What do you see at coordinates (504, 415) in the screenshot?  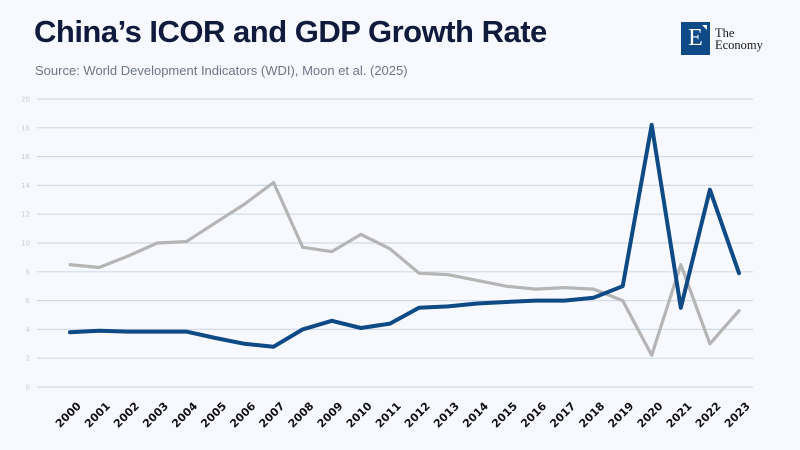 I see `x-tick-label: 2015` at bounding box center [504, 415].